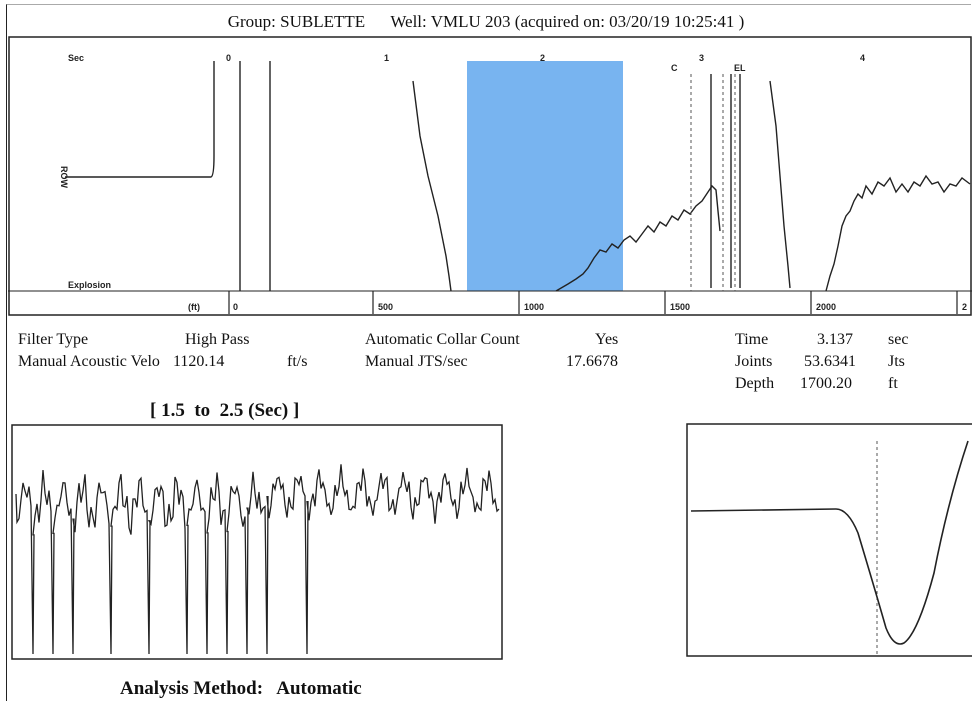 The height and width of the screenshot is (703, 972). I want to click on group-value: SUBLETTE, so click(323, 21).